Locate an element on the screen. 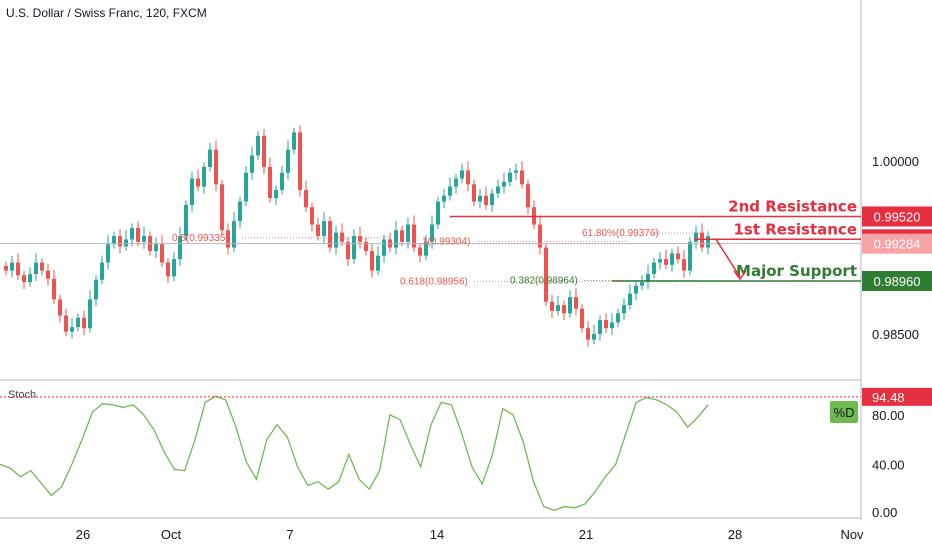 The image size is (932, 550). time-axis-tick: 21 is located at coordinates (586, 534).